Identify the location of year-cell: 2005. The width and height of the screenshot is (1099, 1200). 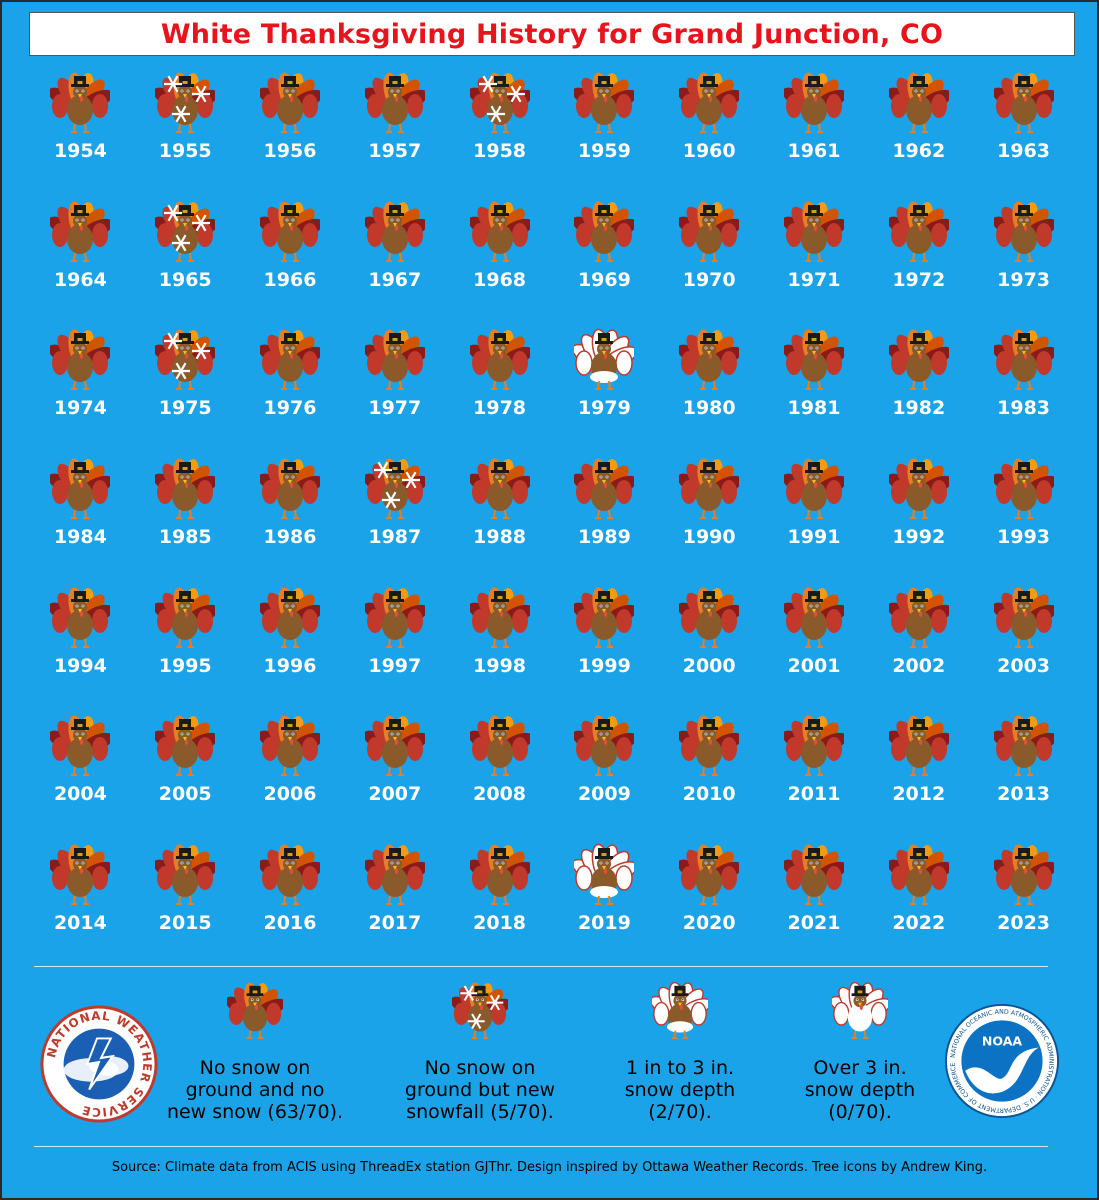
(185, 777).